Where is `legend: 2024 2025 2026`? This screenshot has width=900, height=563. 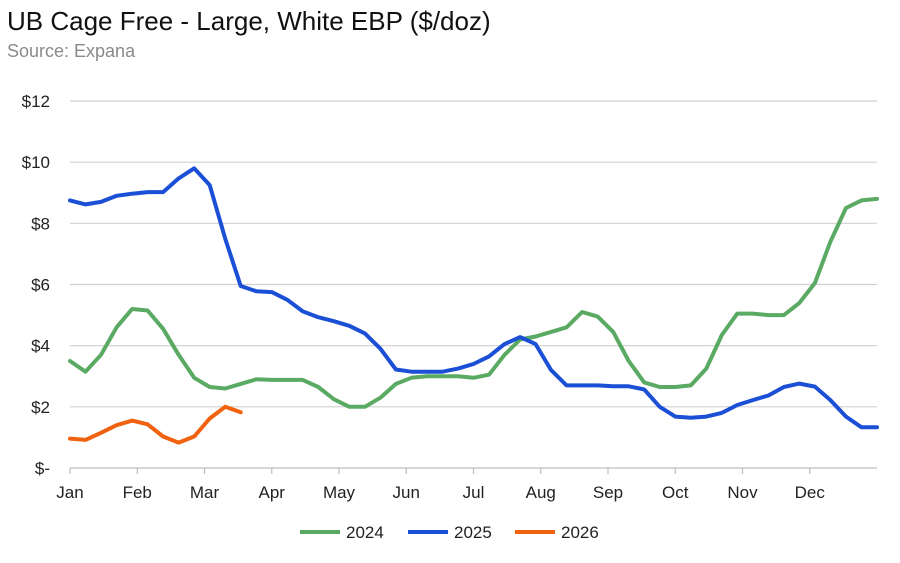 legend: 2024 2025 2026 is located at coordinates (449, 532).